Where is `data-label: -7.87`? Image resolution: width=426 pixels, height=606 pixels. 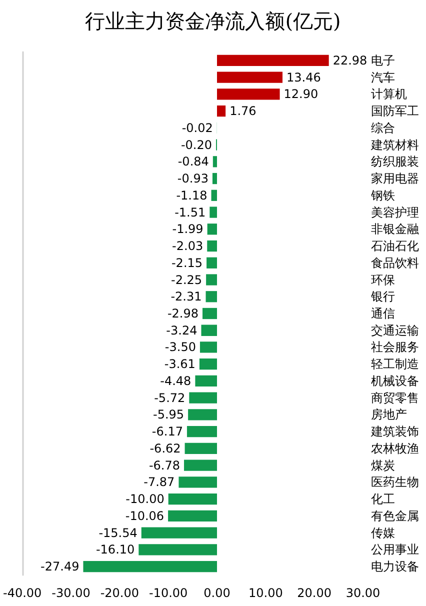 data-label: -7.87 is located at coordinates (159, 482).